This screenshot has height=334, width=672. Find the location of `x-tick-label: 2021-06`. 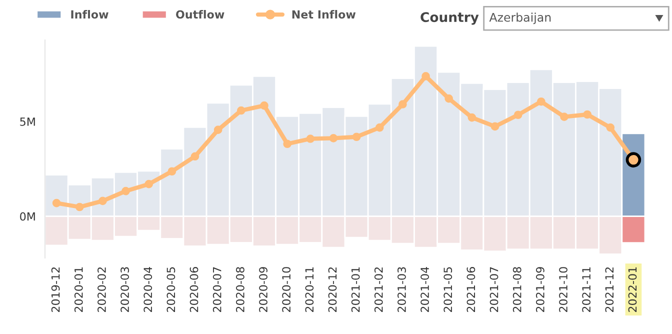

x-tick-label: 2021-06 is located at coordinates (471, 289).